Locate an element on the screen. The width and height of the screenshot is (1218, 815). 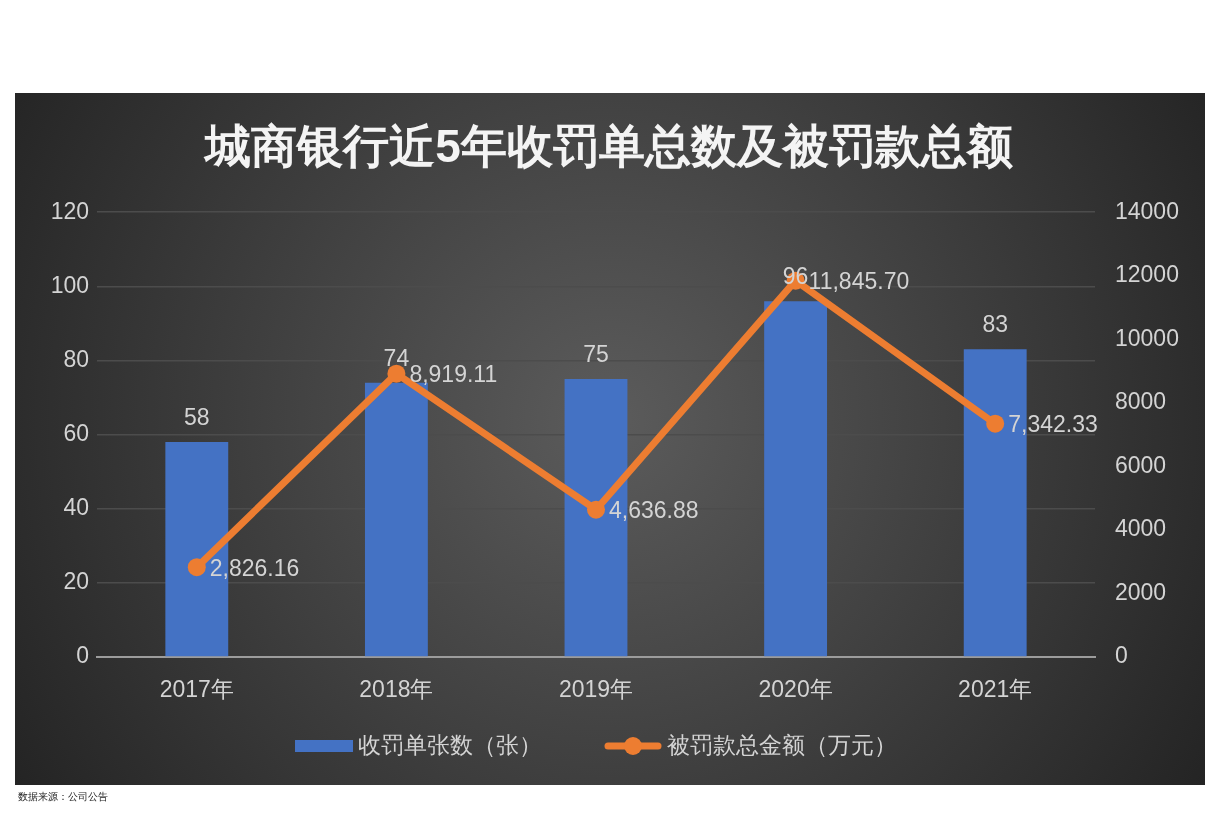
y2-tick-label: 10000 is located at coordinates (1147, 337).